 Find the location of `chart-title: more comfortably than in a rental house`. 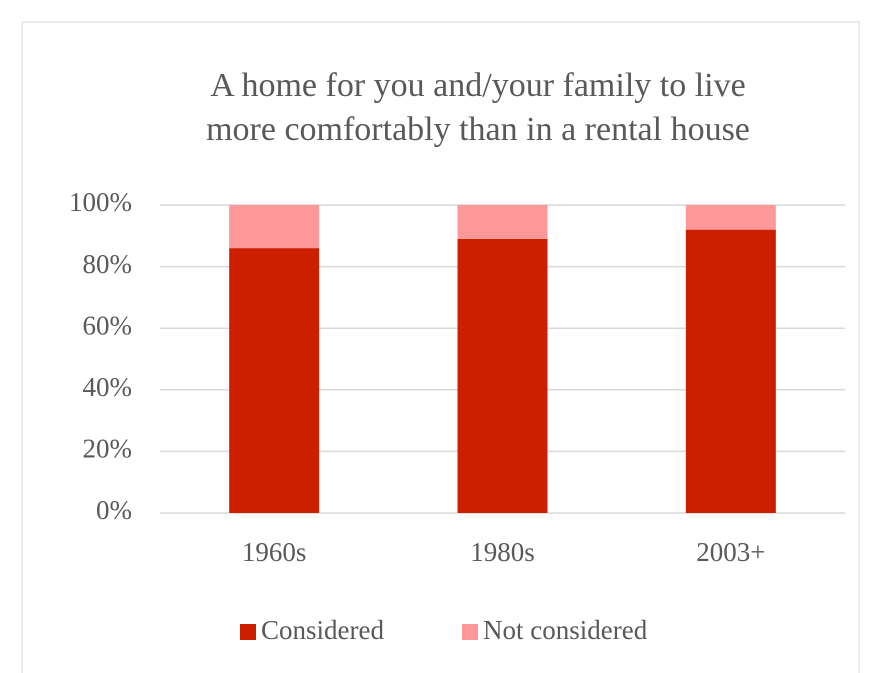

chart-title: more comfortably than in a rental house is located at coordinates (478, 129).